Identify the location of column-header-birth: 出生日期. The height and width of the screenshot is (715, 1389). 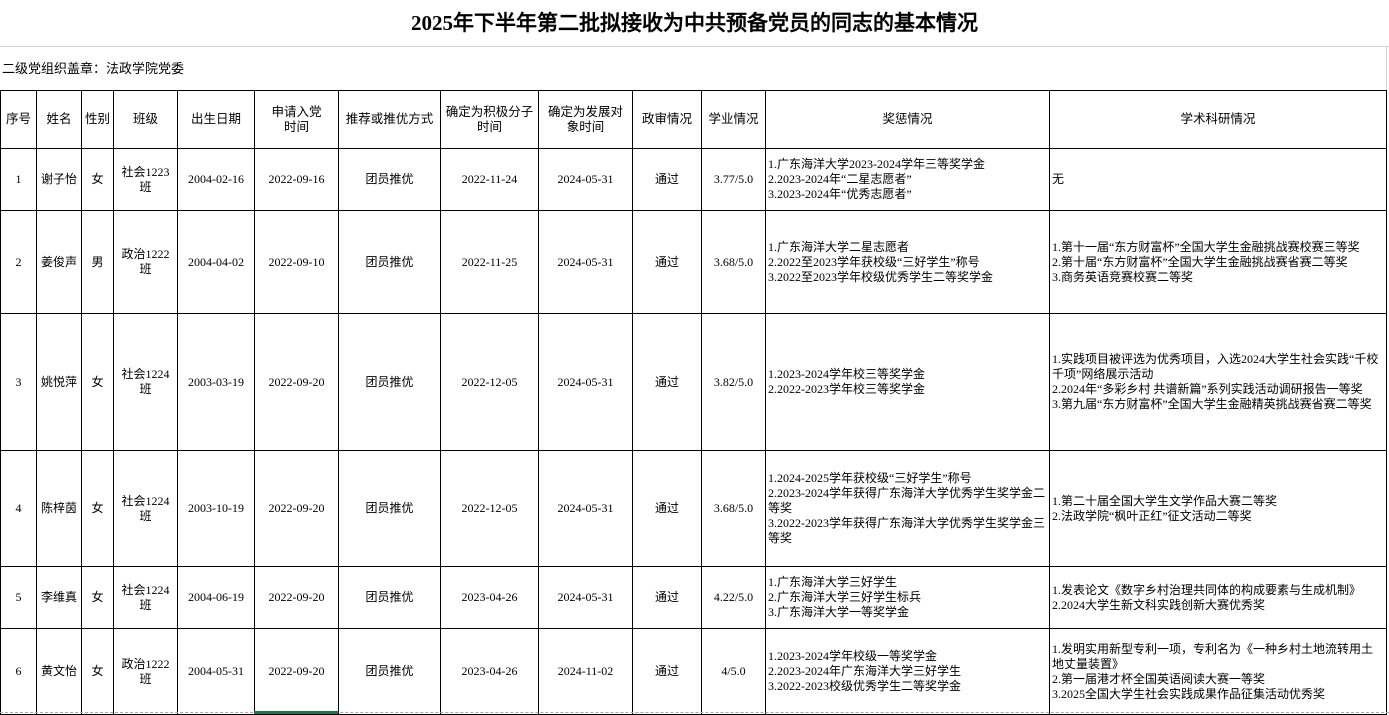
(216, 119).